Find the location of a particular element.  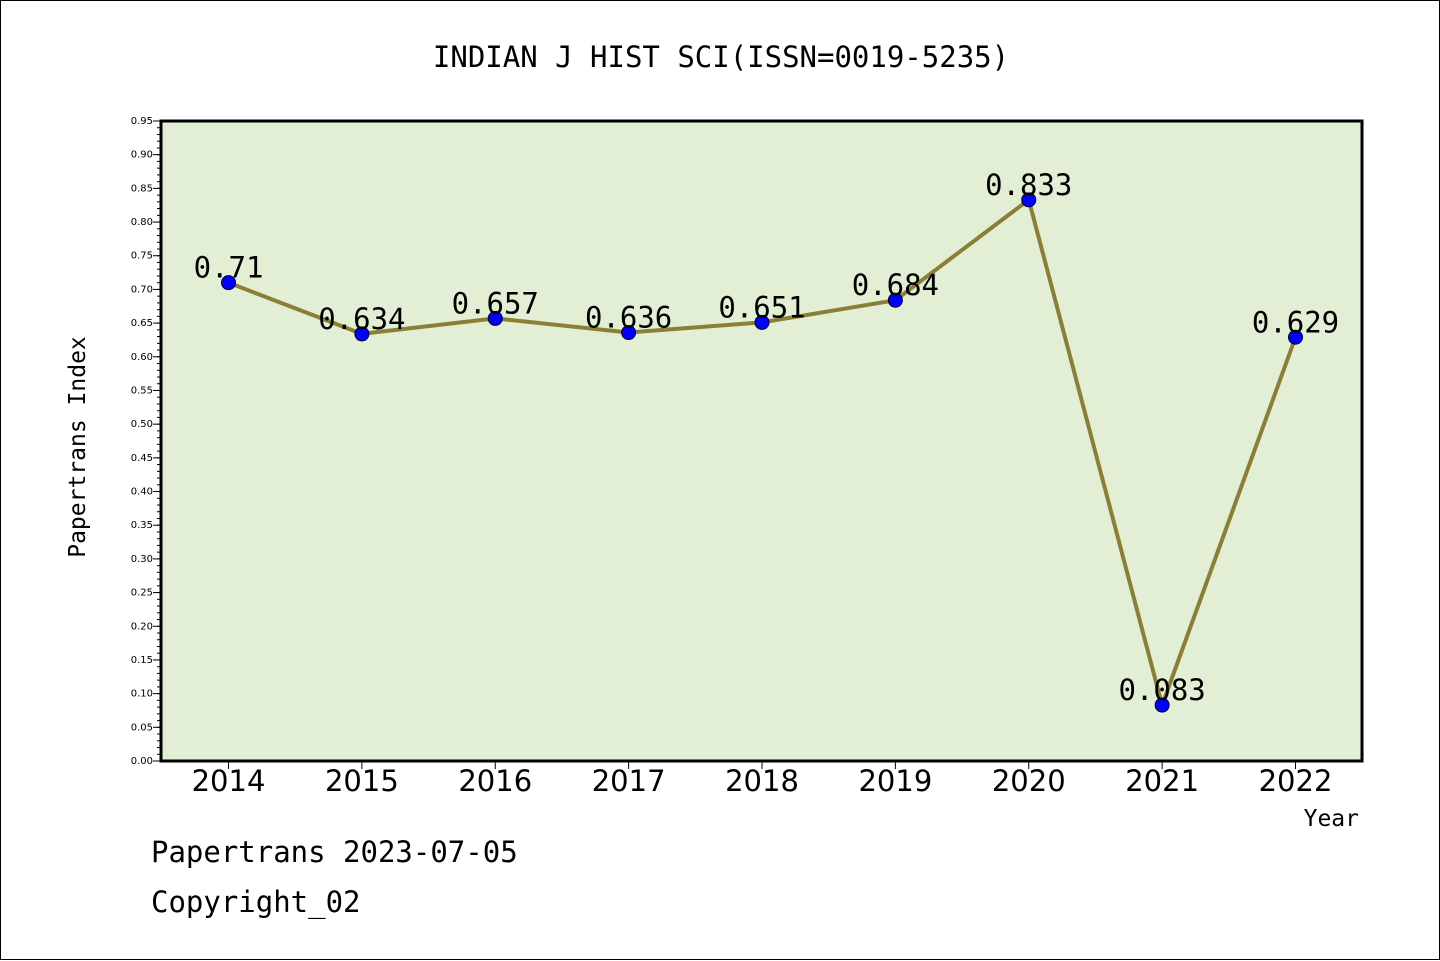

y-tick-label: 0.20 is located at coordinates (142, 626).